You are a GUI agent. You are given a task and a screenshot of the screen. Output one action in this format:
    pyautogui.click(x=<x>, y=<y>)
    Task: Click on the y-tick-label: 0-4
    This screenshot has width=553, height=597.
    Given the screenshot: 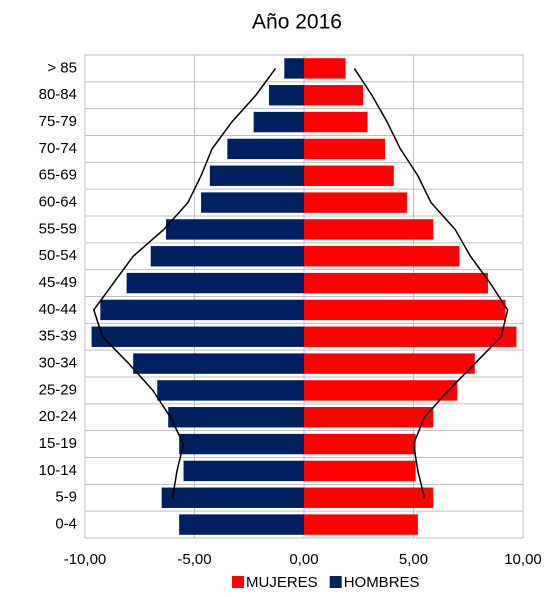 What is the action you would take?
    pyautogui.click(x=66, y=524)
    